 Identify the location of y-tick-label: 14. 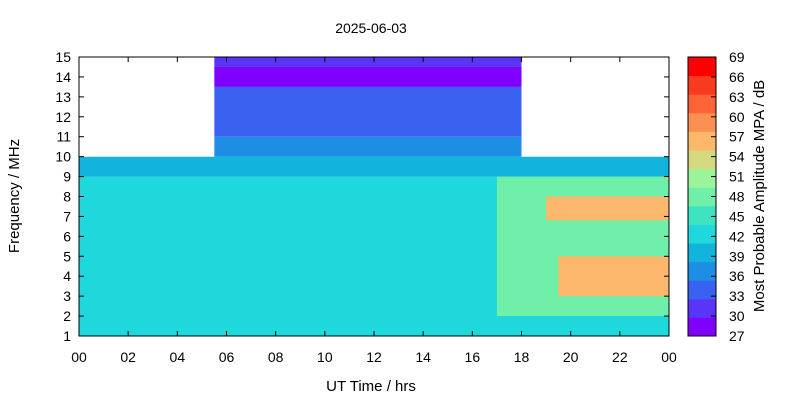
(63, 77).